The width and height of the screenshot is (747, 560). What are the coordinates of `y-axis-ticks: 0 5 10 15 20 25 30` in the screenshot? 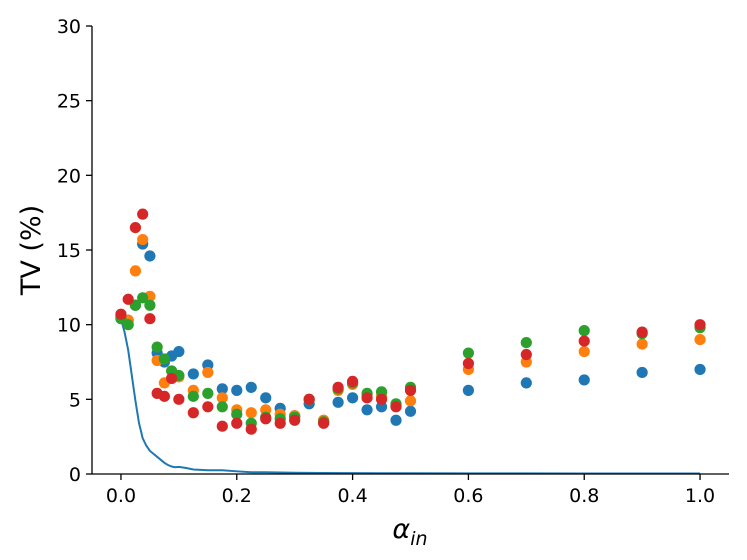 It's located at (74, 251).